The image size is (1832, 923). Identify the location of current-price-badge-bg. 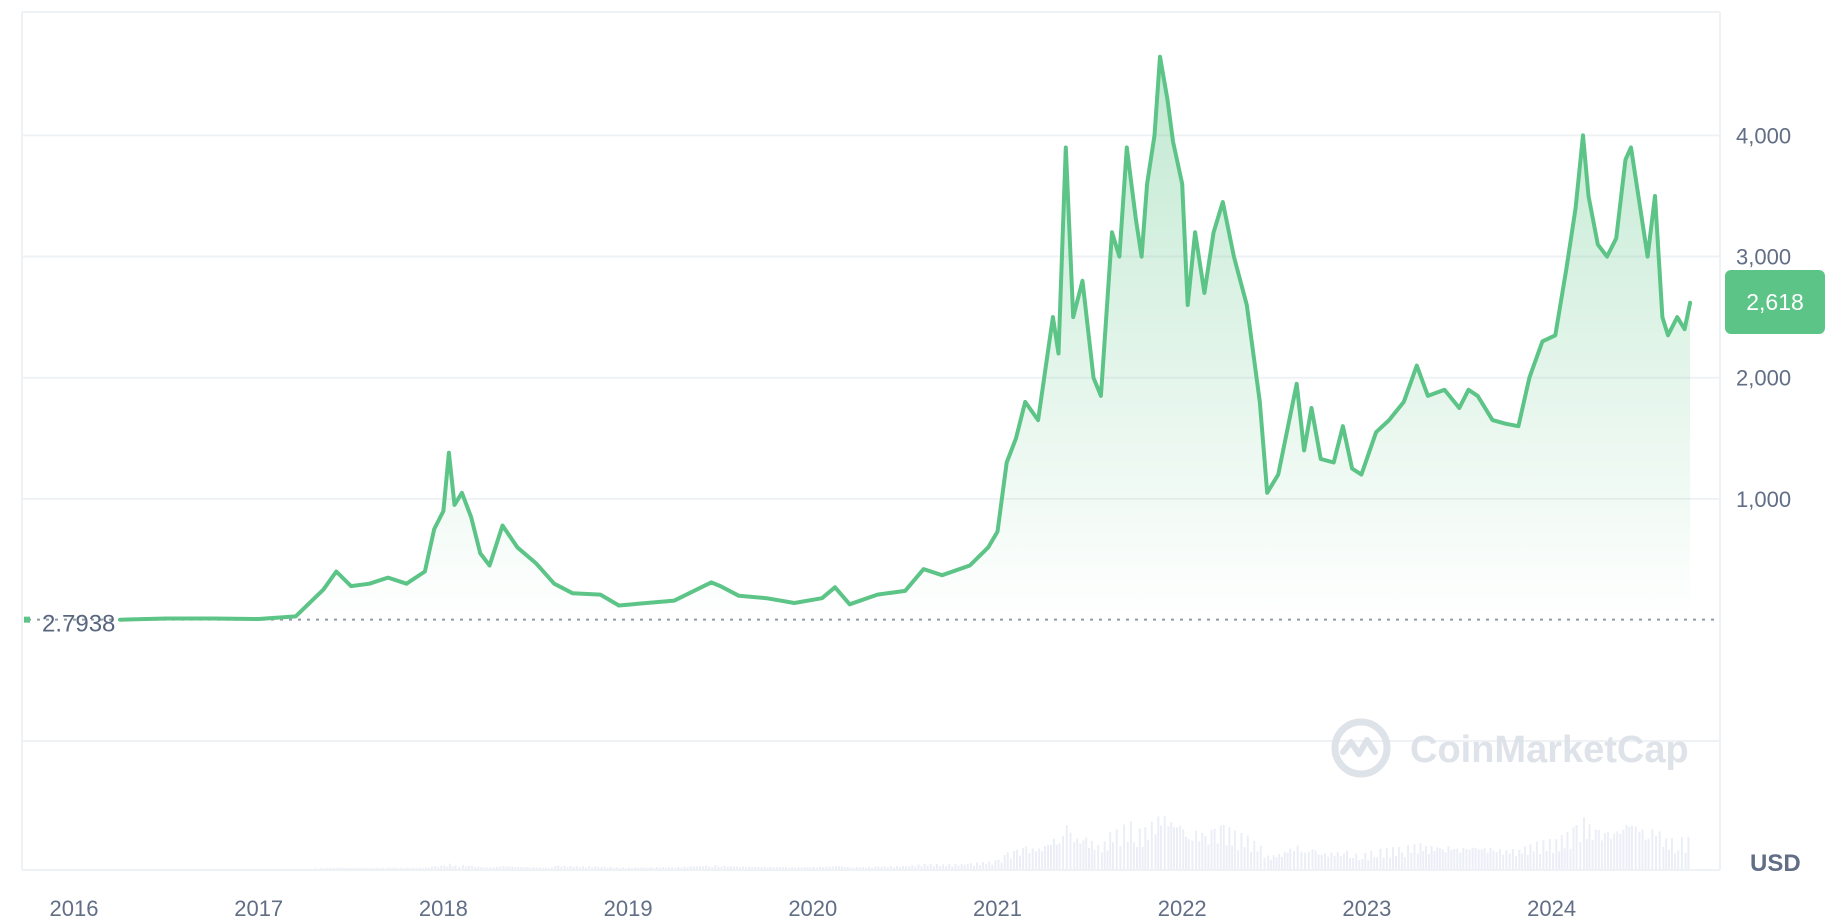
(1775, 302).